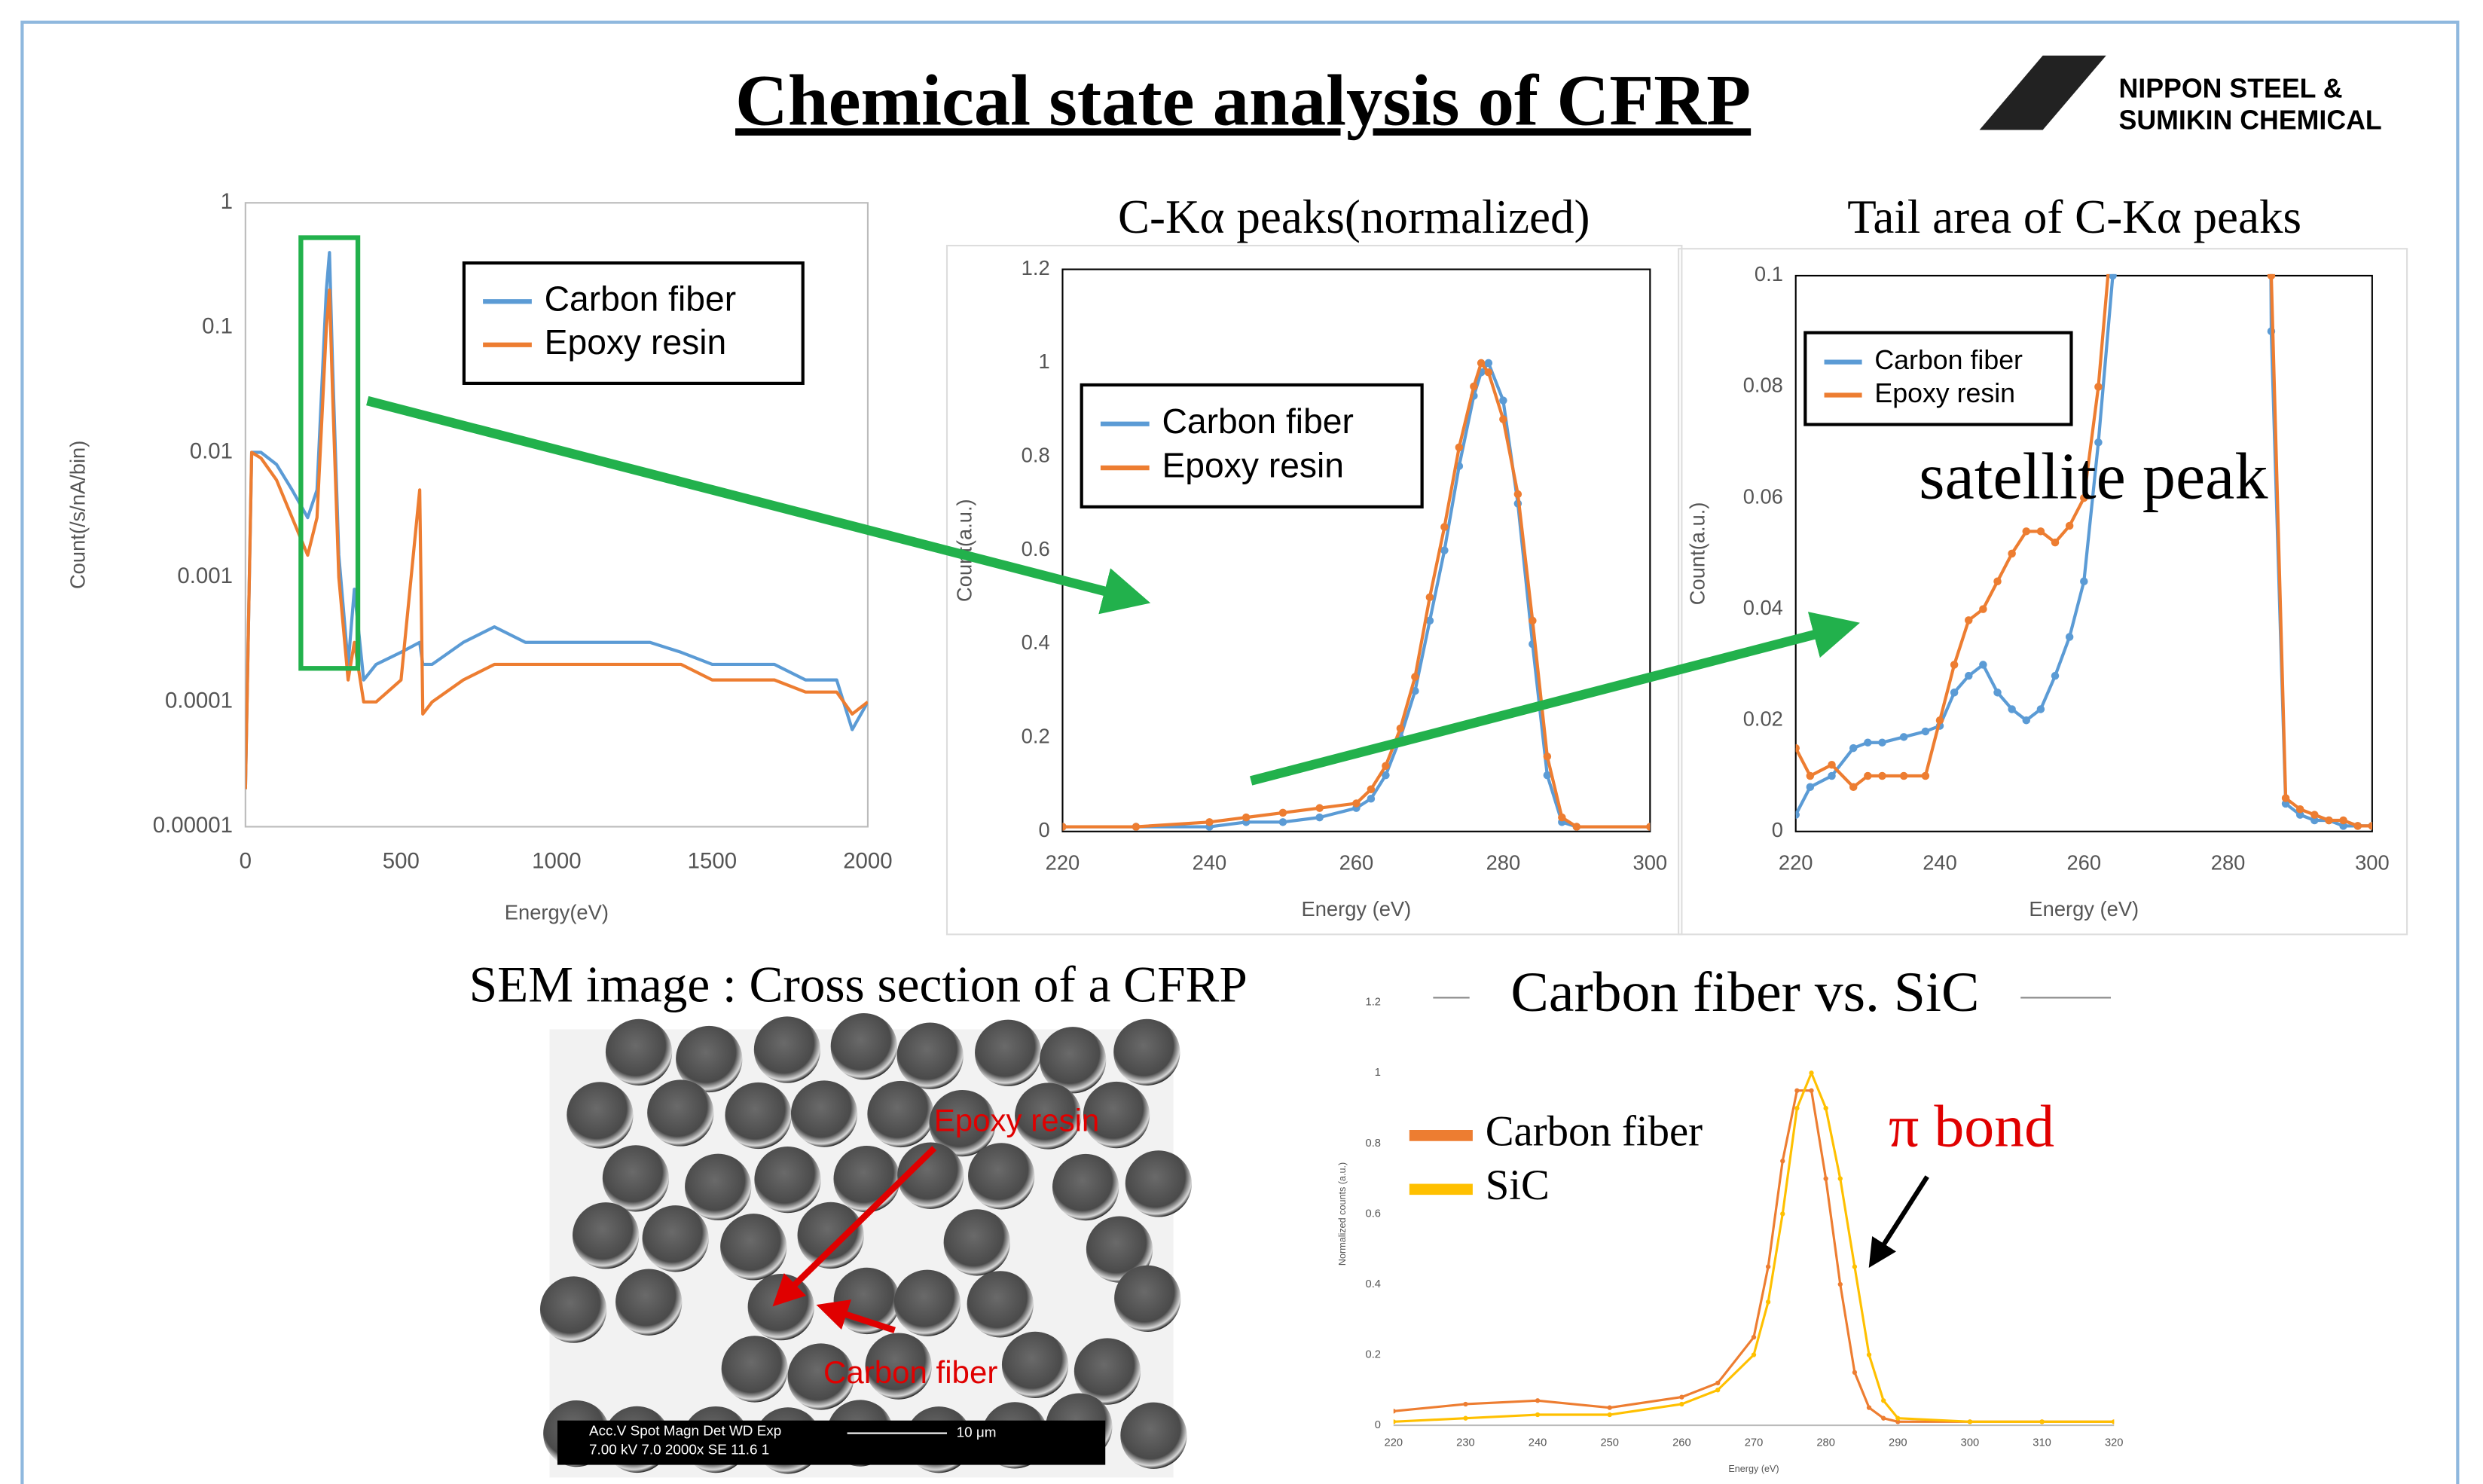  What do you see at coordinates (2042, 1443) in the screenshot?
I see `x-tick-label: 310` at bounding box center [2042, 1443].